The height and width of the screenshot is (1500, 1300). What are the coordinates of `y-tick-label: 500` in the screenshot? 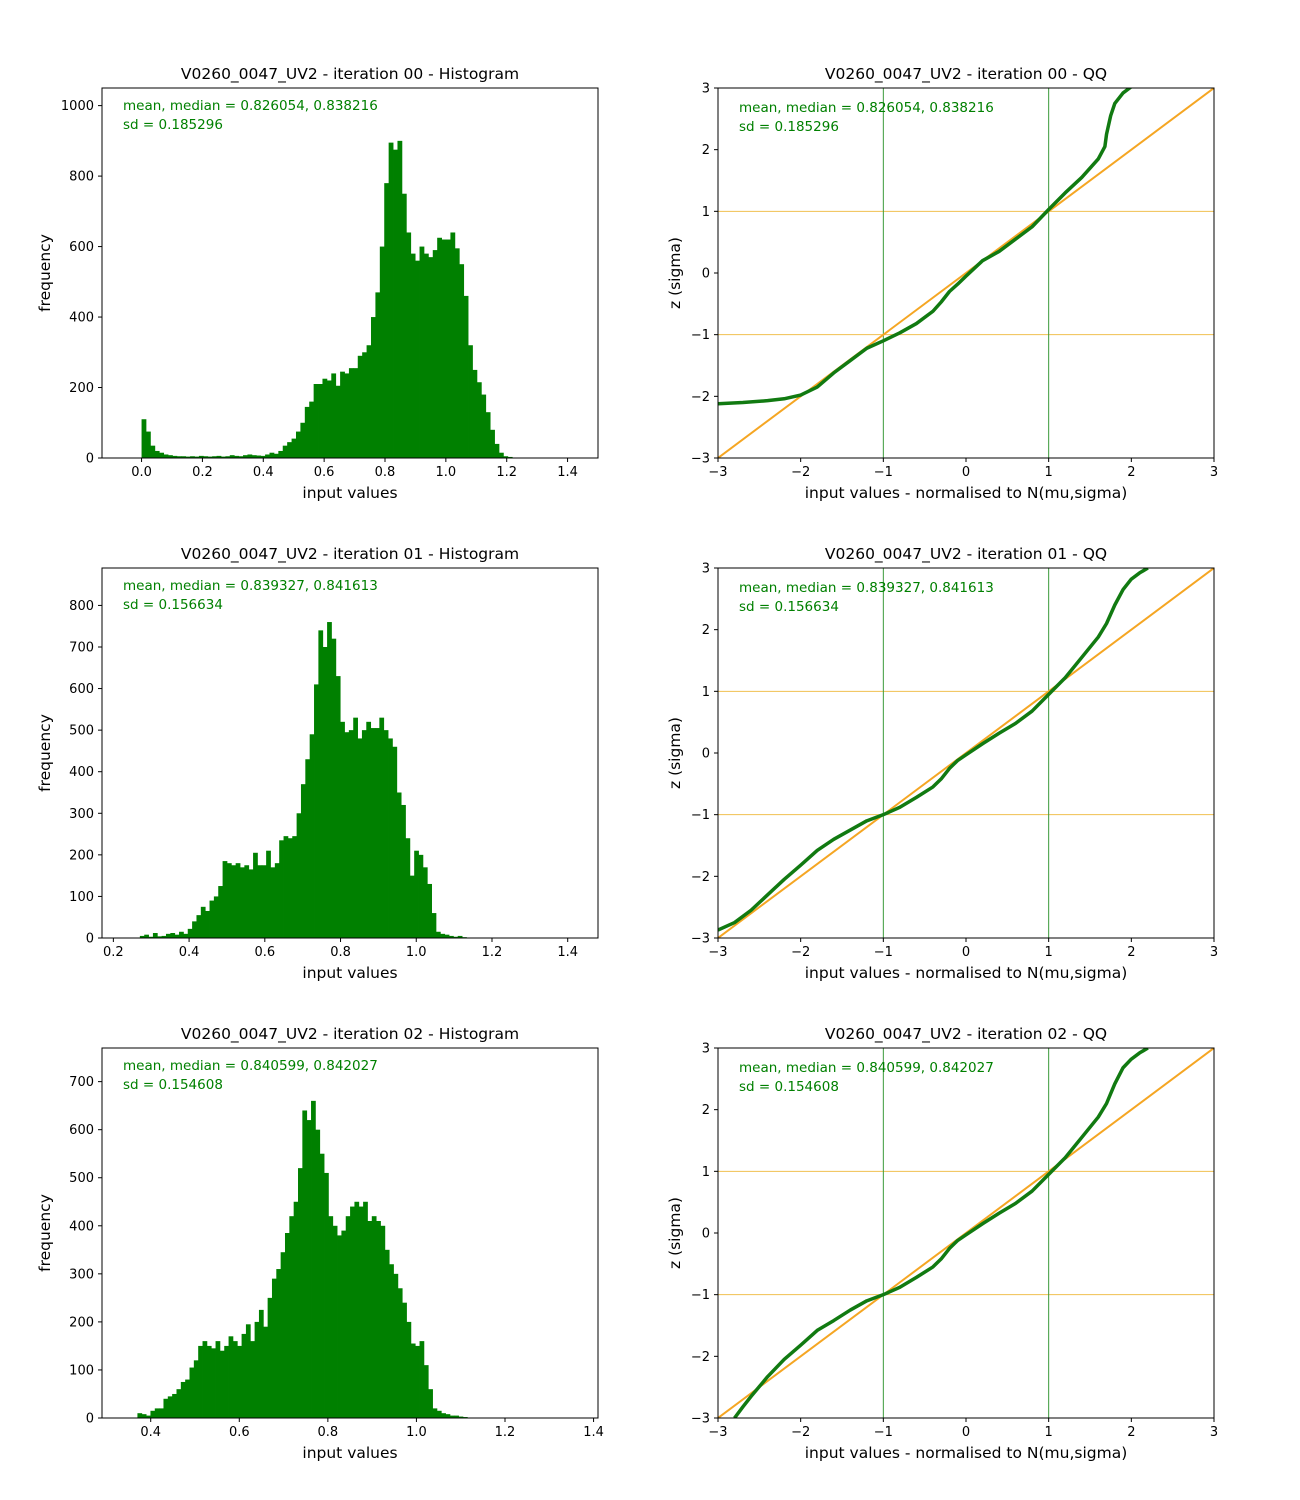 It's located at (81, 1178).